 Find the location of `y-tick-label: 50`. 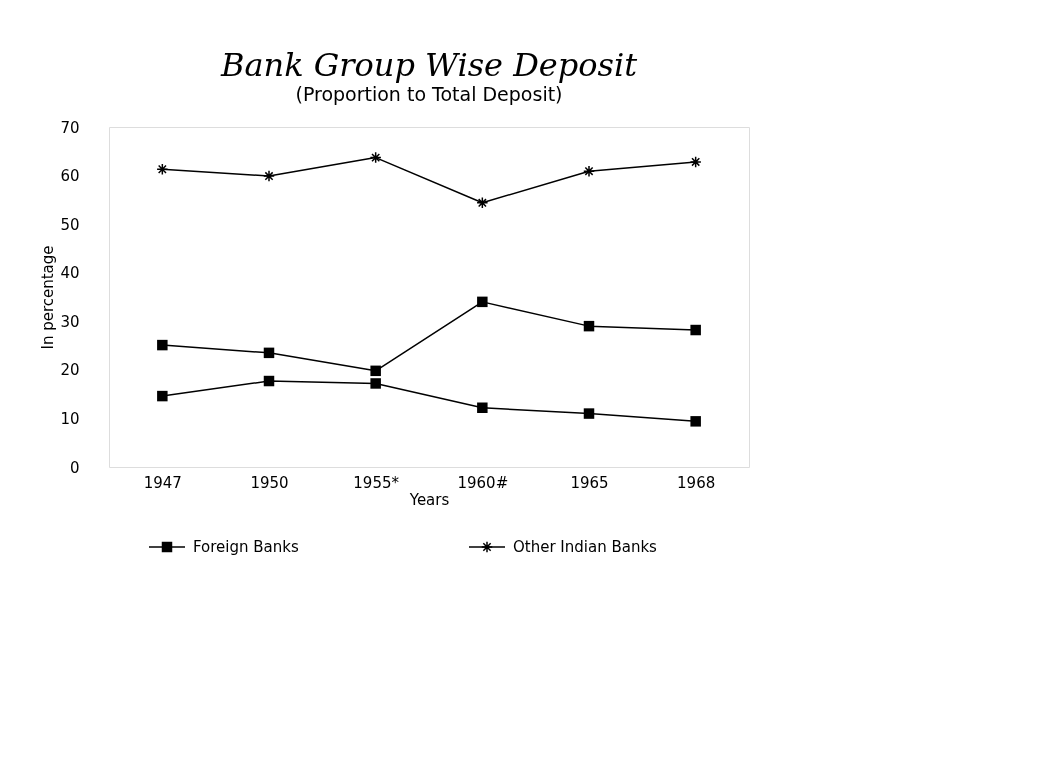

y-tick-label: 50 is located at coordinates (70, 224).